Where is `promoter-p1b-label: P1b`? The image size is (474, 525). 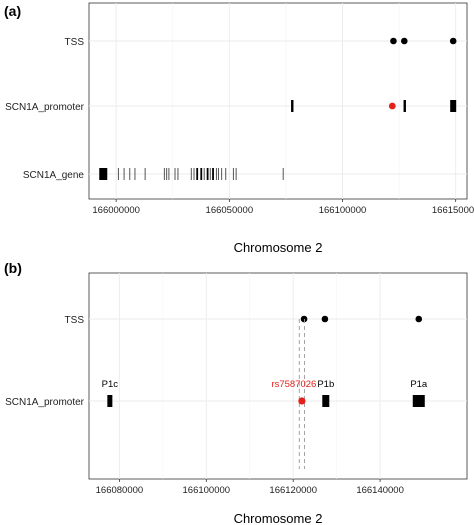 promoter-p1b-label: P1b is located at coordinates (325, 384).